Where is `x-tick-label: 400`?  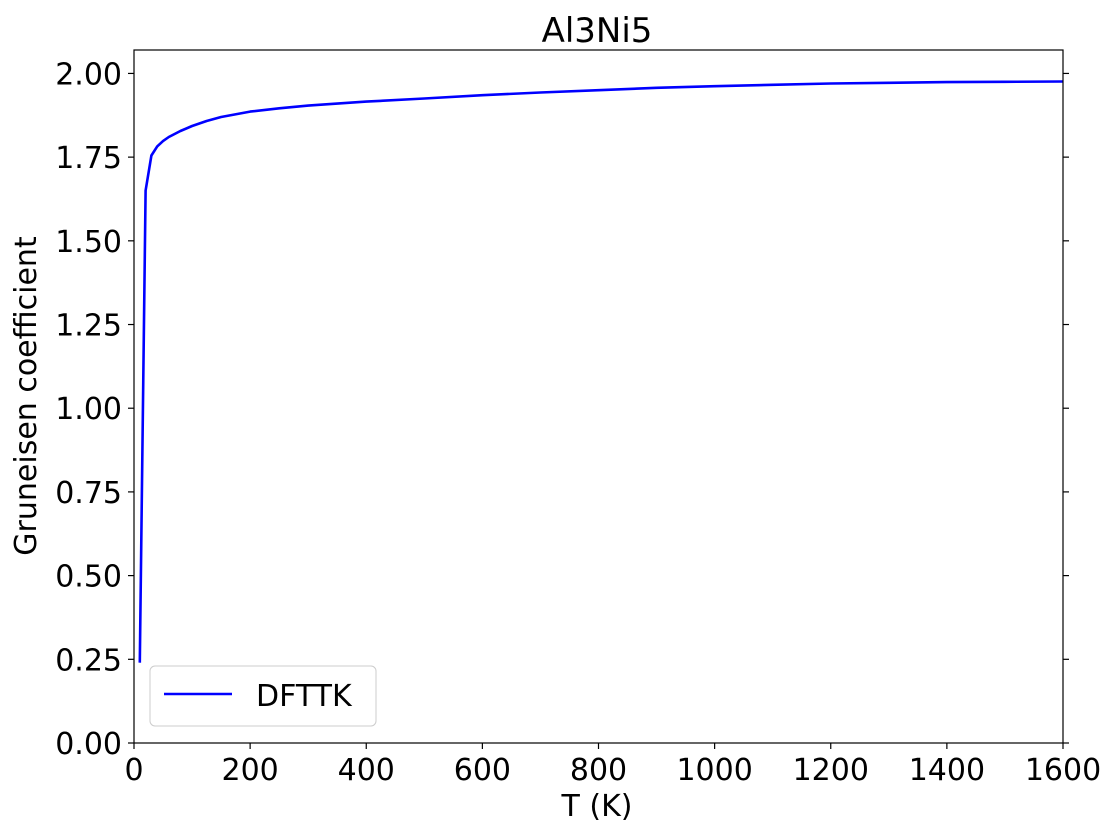 x-tick-label: 400 is located at coordinates (366, 770).